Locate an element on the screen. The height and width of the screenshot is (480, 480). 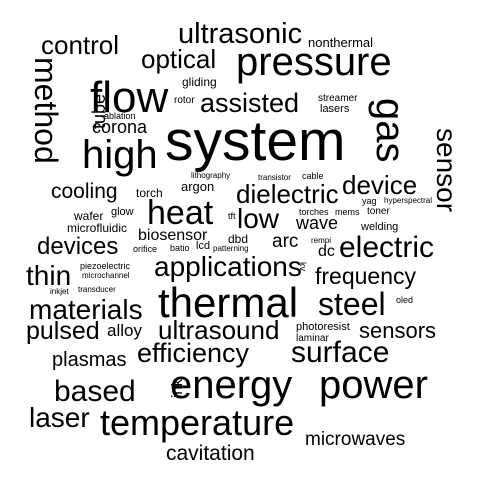
word-energy: energy is located at coordinates (231, 385).